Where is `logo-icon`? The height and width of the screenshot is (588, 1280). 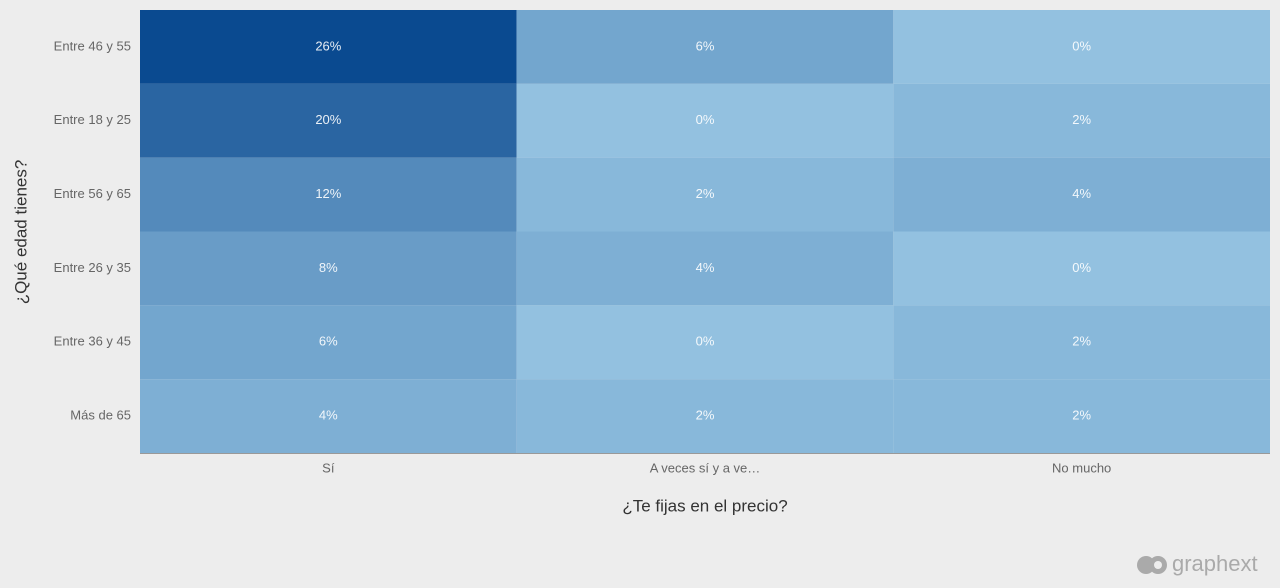
logo-icon is located at coordinates (1158, 565).